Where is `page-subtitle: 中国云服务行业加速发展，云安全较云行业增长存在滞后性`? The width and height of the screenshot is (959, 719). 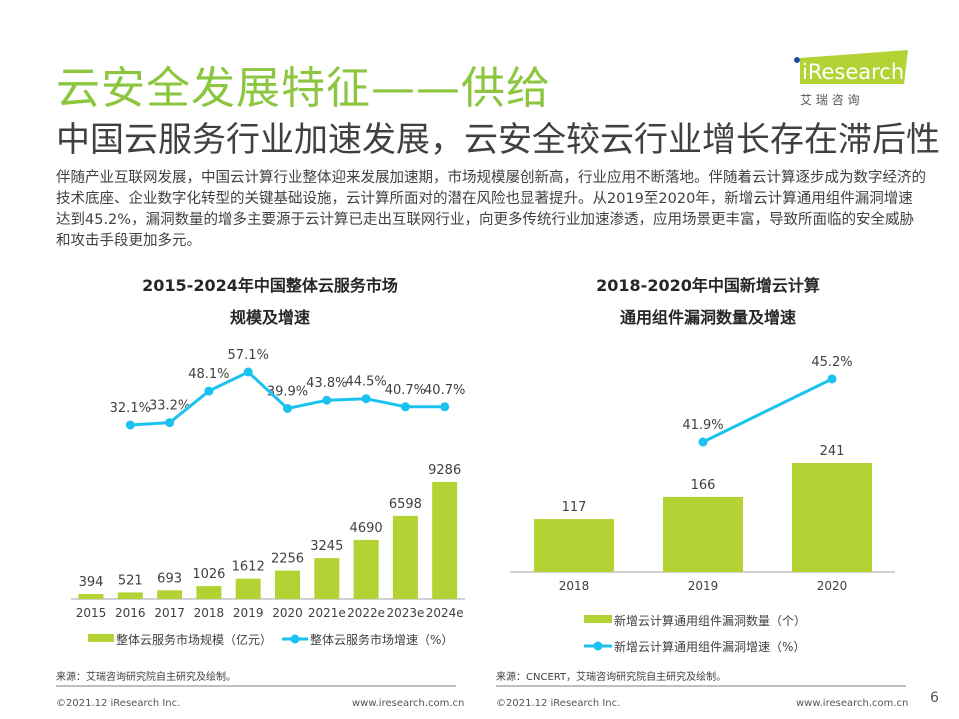 page-subtitle: 中国云服务行业加速发展，云安全较云行业增长存在滞后性 is located at coordinates (498, 140).